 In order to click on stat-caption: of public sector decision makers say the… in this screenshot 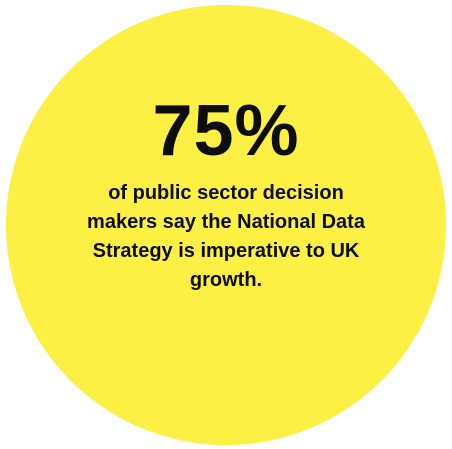, I will do `click(226, 236)`.